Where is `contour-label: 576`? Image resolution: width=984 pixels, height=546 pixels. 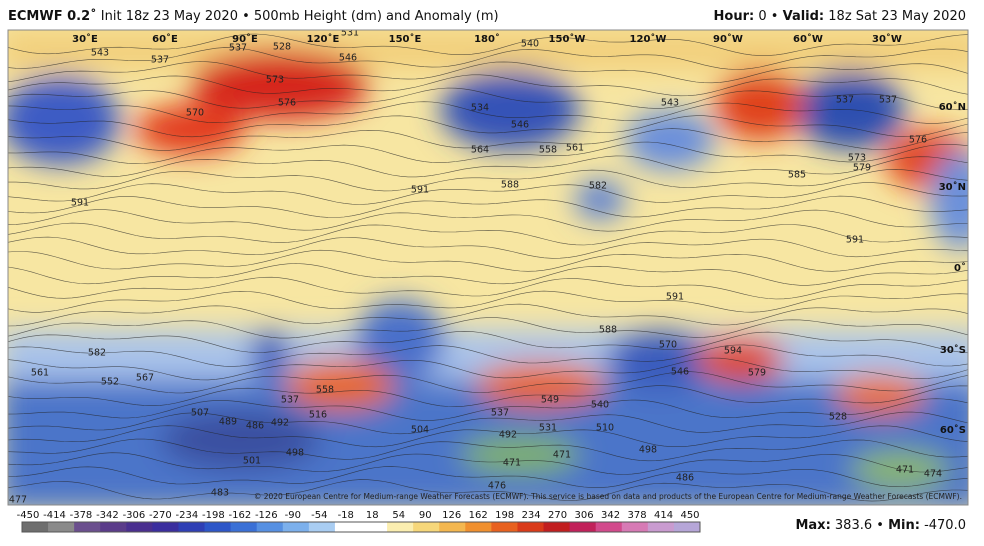 contour-label: 576 is located at coordinates (918, 140).